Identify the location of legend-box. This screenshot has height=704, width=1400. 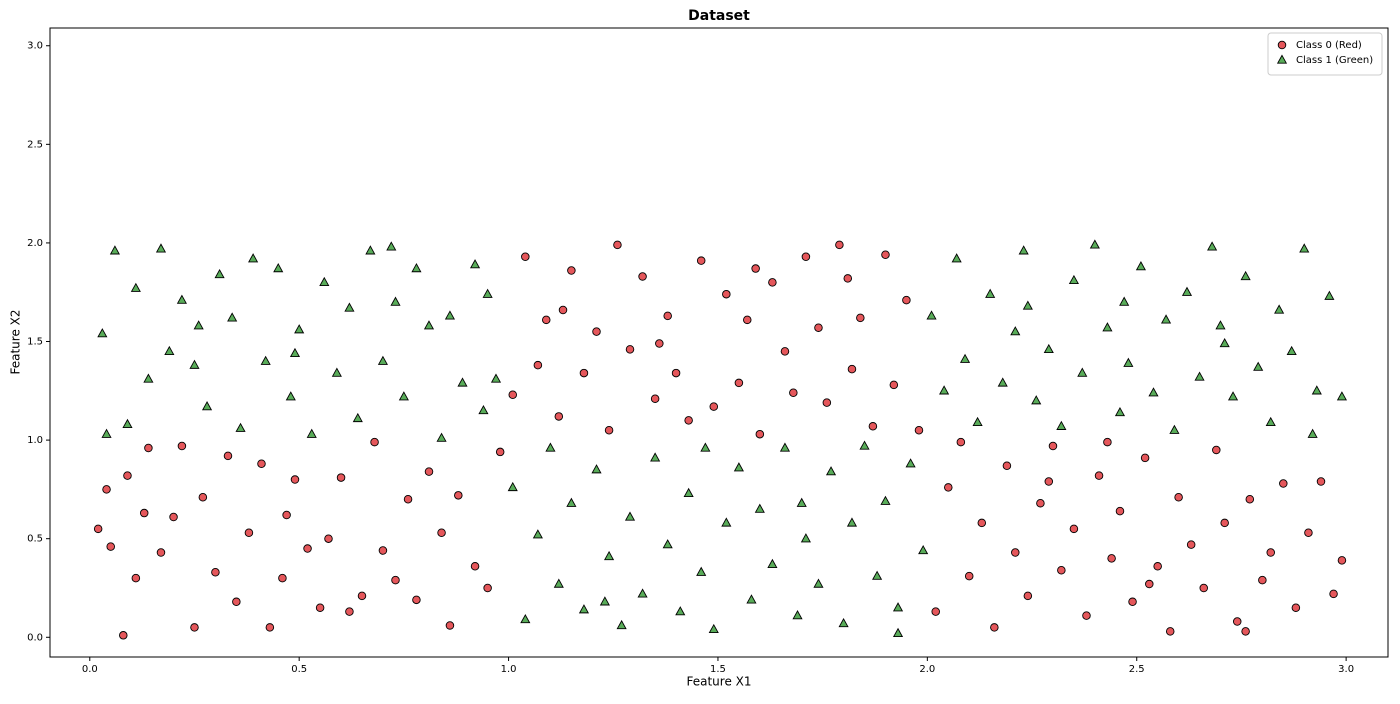
(1325, 54).